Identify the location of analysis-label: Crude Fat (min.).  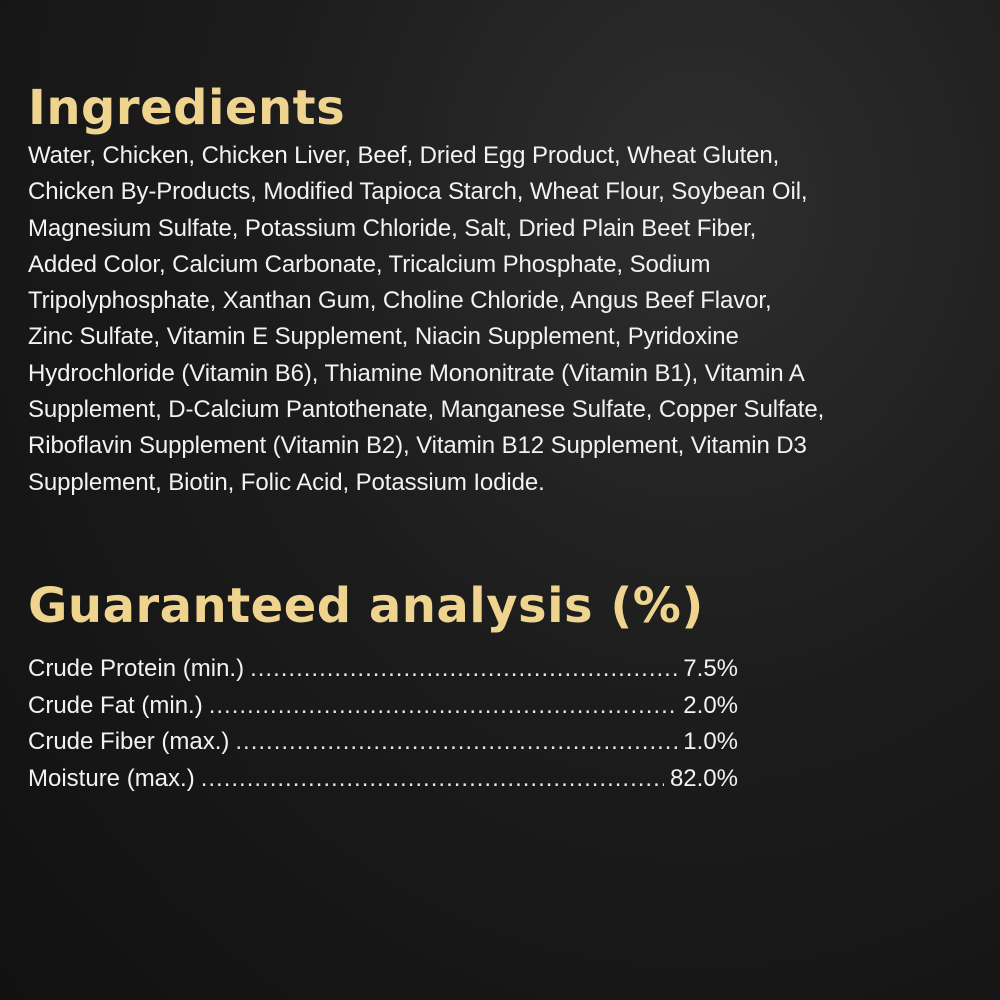
(115, 705).